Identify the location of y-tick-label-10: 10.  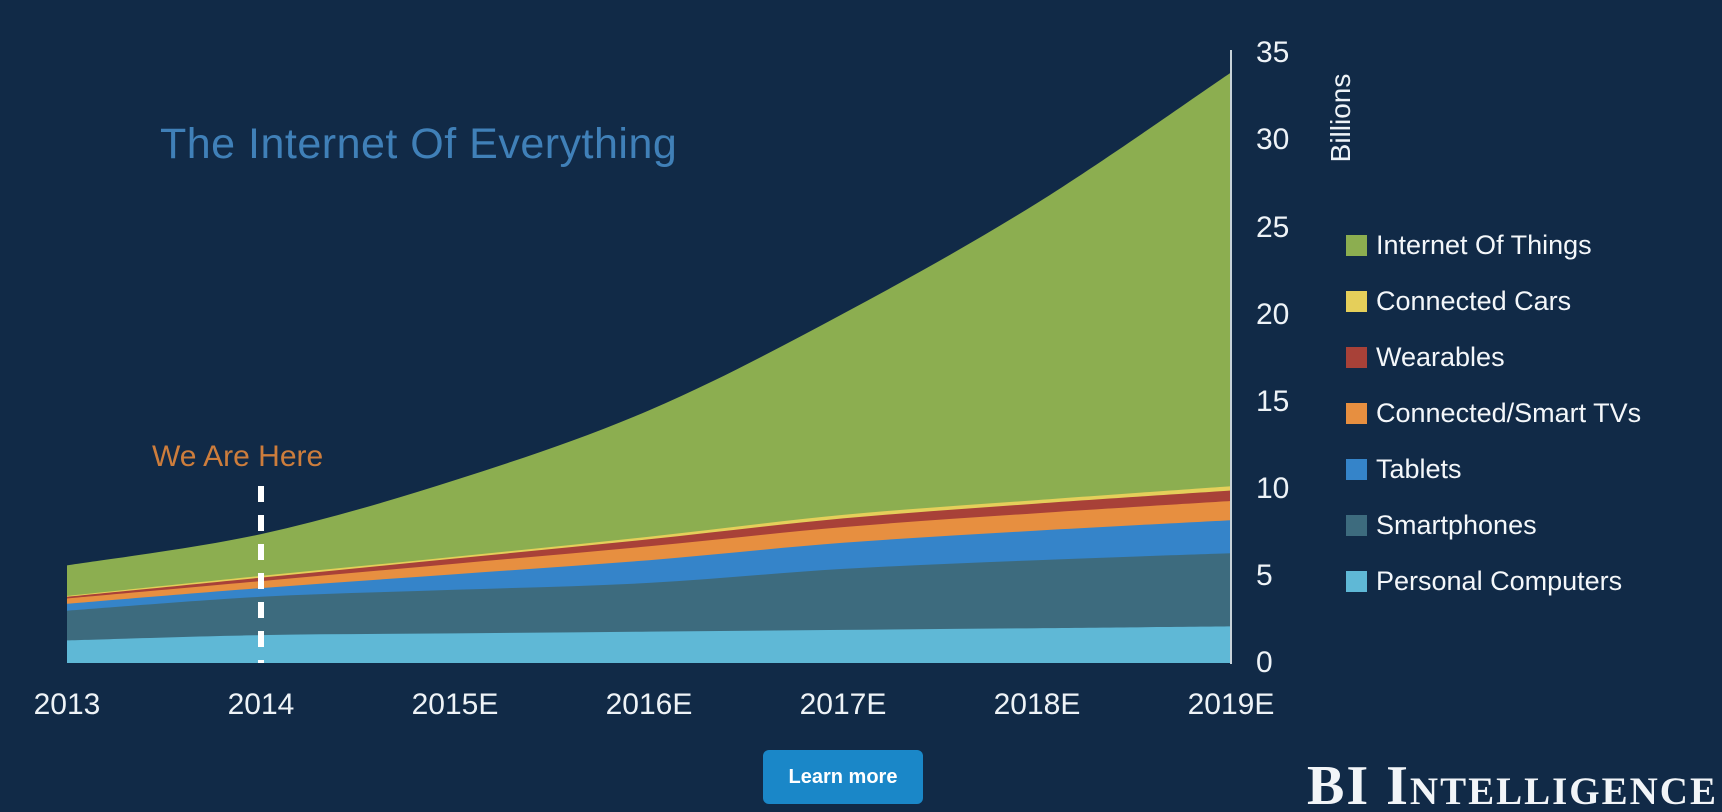
(1273, 488).